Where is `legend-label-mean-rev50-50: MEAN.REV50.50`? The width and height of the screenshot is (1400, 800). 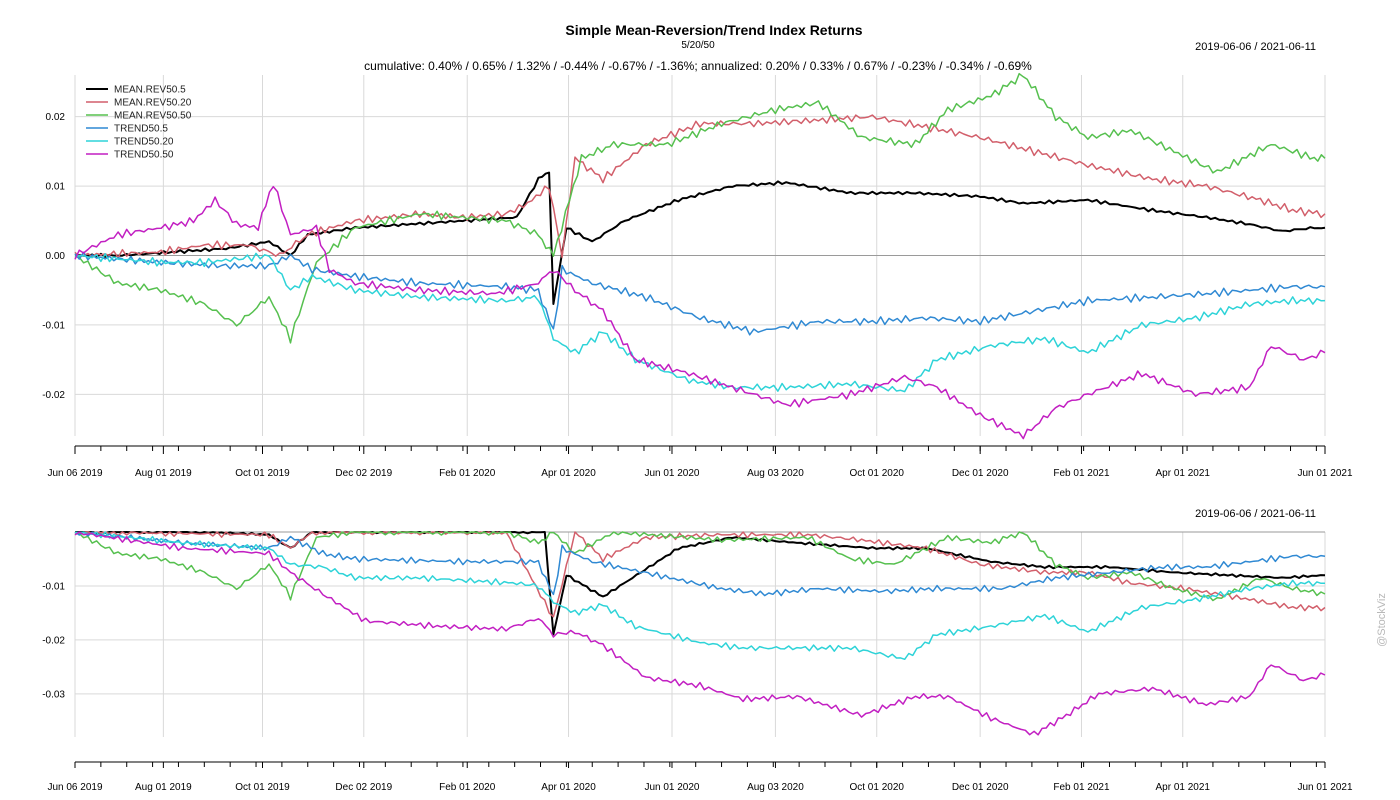 legend-label-mean-rev50-50: MEAN.REV50.50 is located at coordinates (153, 116).